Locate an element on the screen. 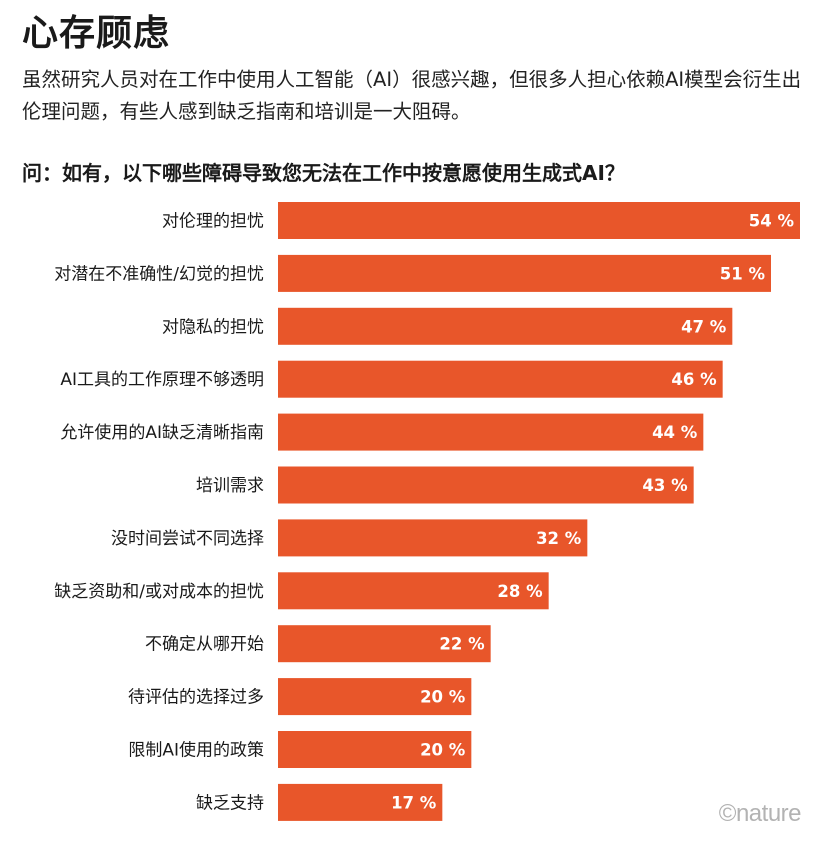 The width and height of the screenshot is (823, 842). value-label: 46 % is located at coordinates (694, 379).